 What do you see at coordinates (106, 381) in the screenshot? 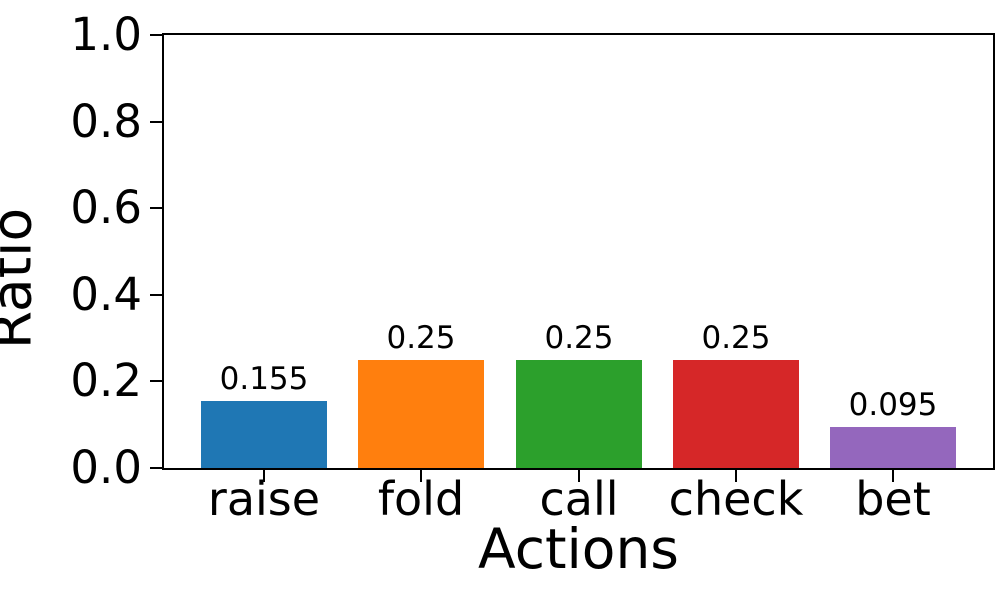
I see `y-tick-label: 0.2` at bounding box center [106, 381].